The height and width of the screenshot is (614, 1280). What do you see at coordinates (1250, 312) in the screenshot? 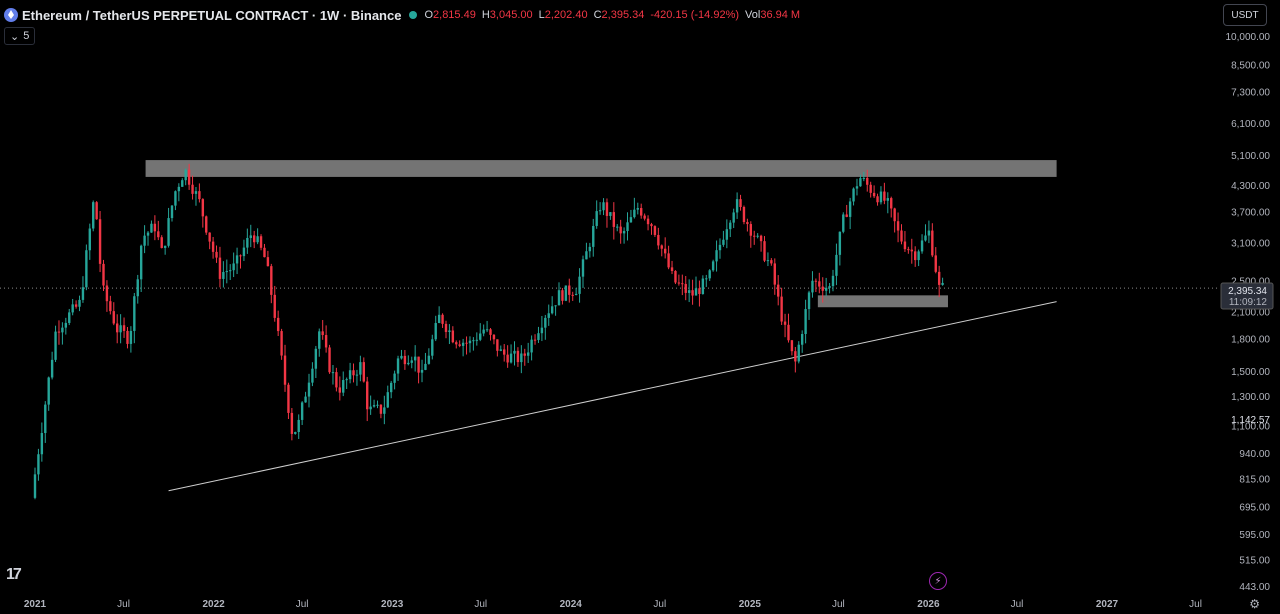
I see `y-tick-label: 2,100.00` at bounding box center [1250, 312].